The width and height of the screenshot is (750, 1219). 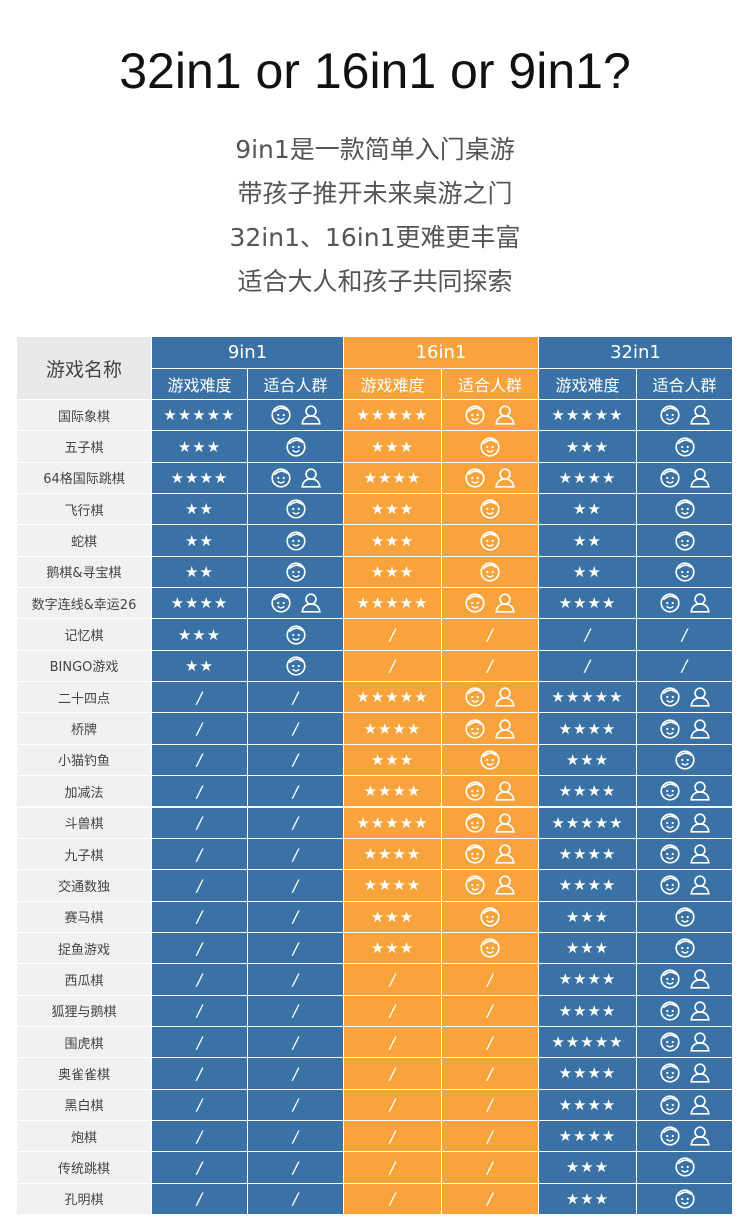 I want to click on group-header: 9in1, so click(x=248, y=353).